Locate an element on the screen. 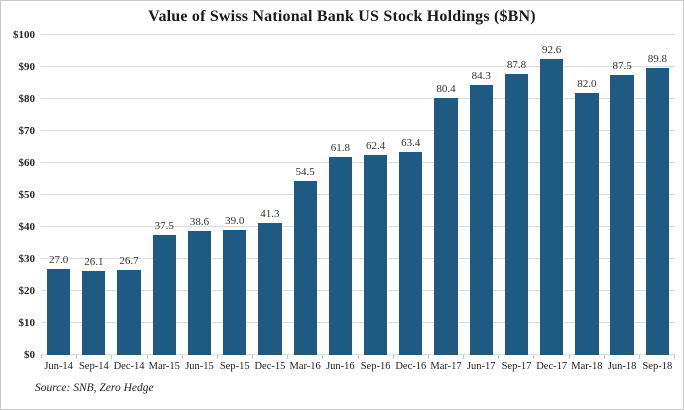  bar-slot: 92.6 is located at coordinates (551, 195).